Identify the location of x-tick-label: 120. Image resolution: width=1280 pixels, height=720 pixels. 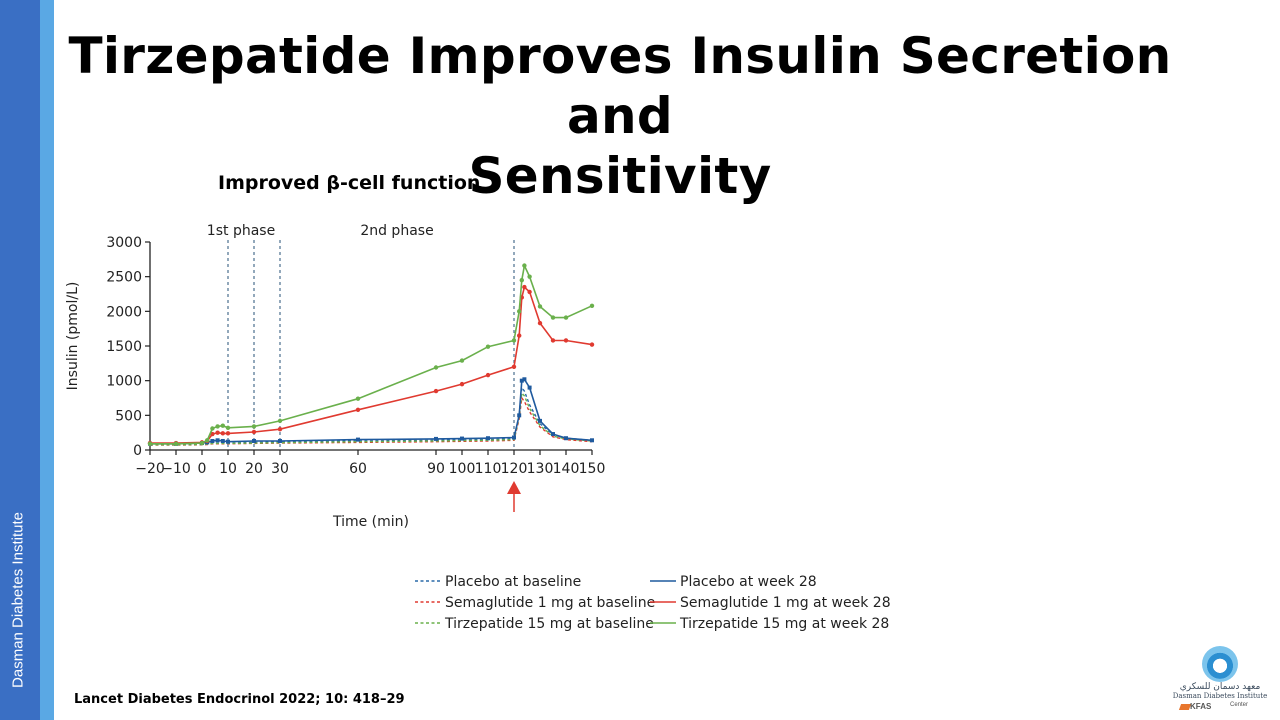
(514, 469).